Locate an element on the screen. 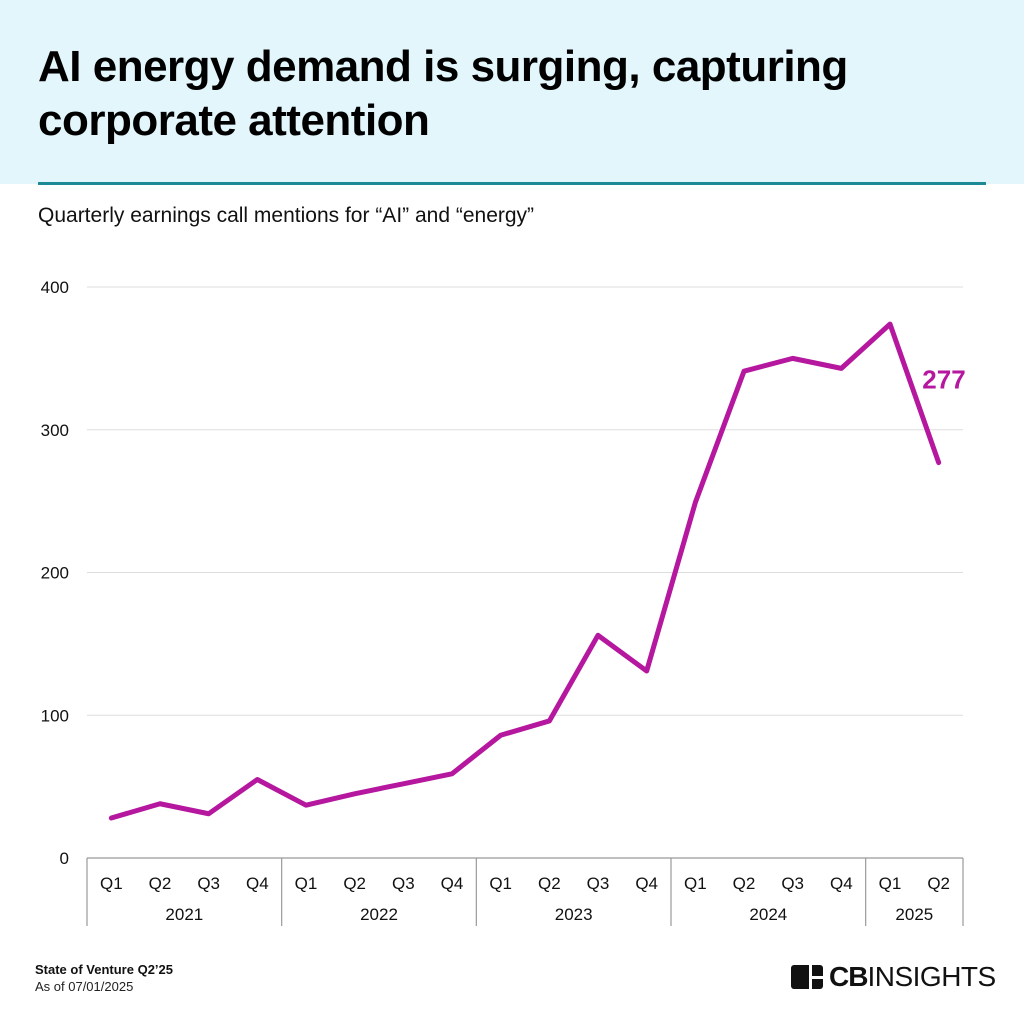 This screenshot has height=1024, width=1024. x-group-label: 2022 is located at coordinates (379, 914).